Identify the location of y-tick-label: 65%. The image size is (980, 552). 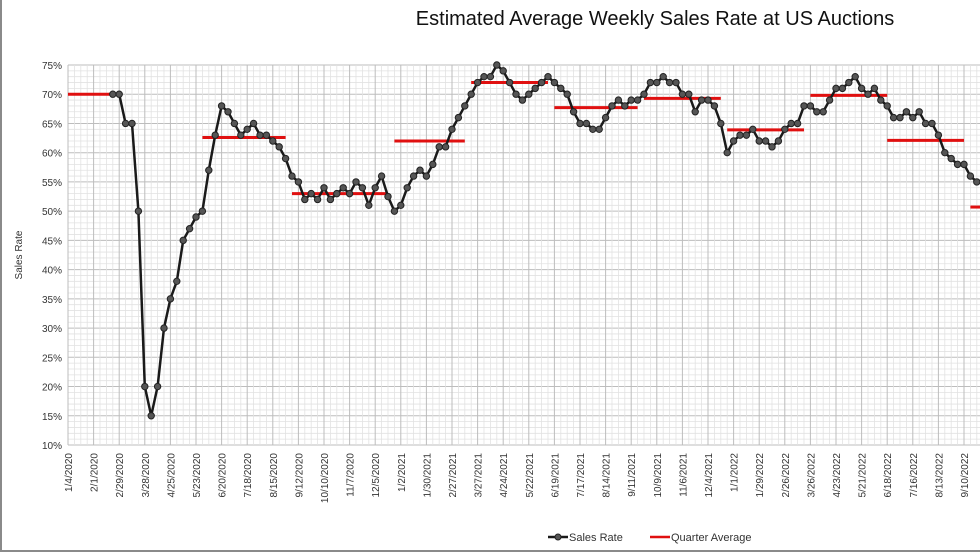
(52, 124).